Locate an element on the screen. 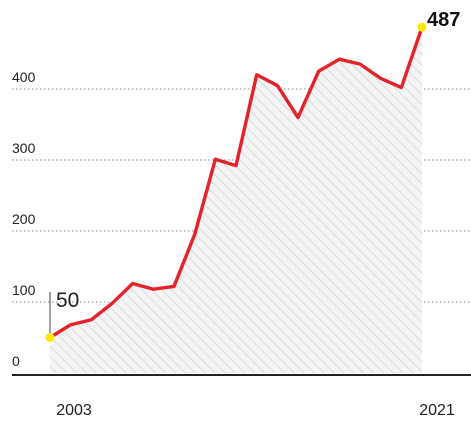  x-axis-ticks: 2003 2021 is located at coordinates (255, 410).